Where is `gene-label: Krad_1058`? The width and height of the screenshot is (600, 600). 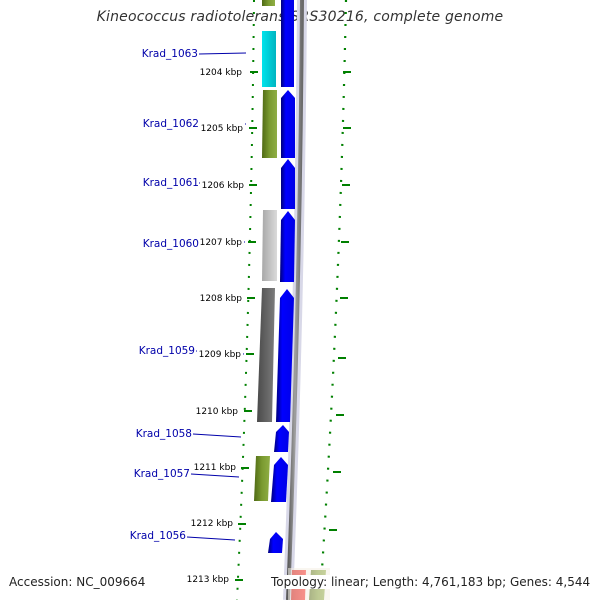 gene-label: Krad_1058 is located at coordinates (164, 434).